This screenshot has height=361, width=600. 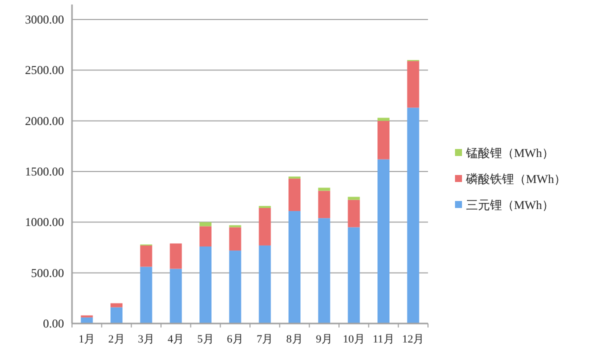 I want to click on x-tick-label: 1月, so click(x=87, y=340).